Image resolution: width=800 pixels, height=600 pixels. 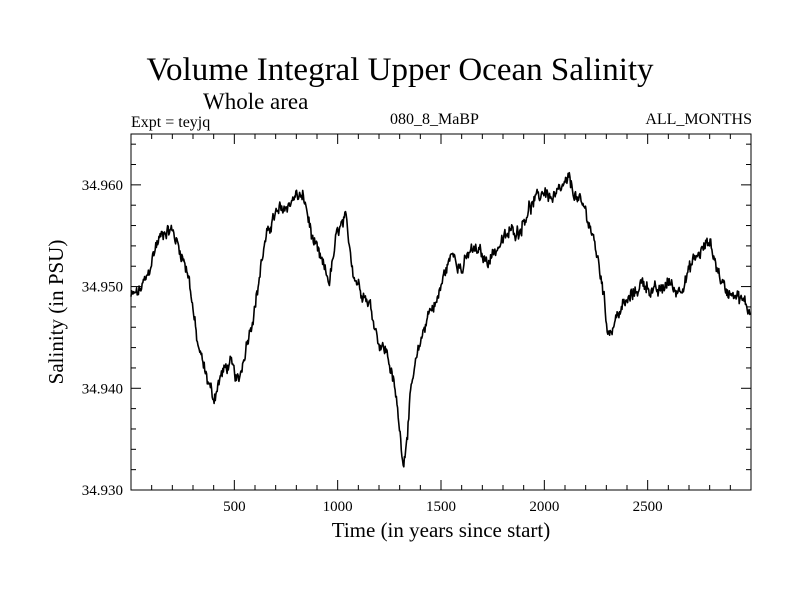 I want to click on months-label: ALL_MONTHS, so click(x=698, y=119).